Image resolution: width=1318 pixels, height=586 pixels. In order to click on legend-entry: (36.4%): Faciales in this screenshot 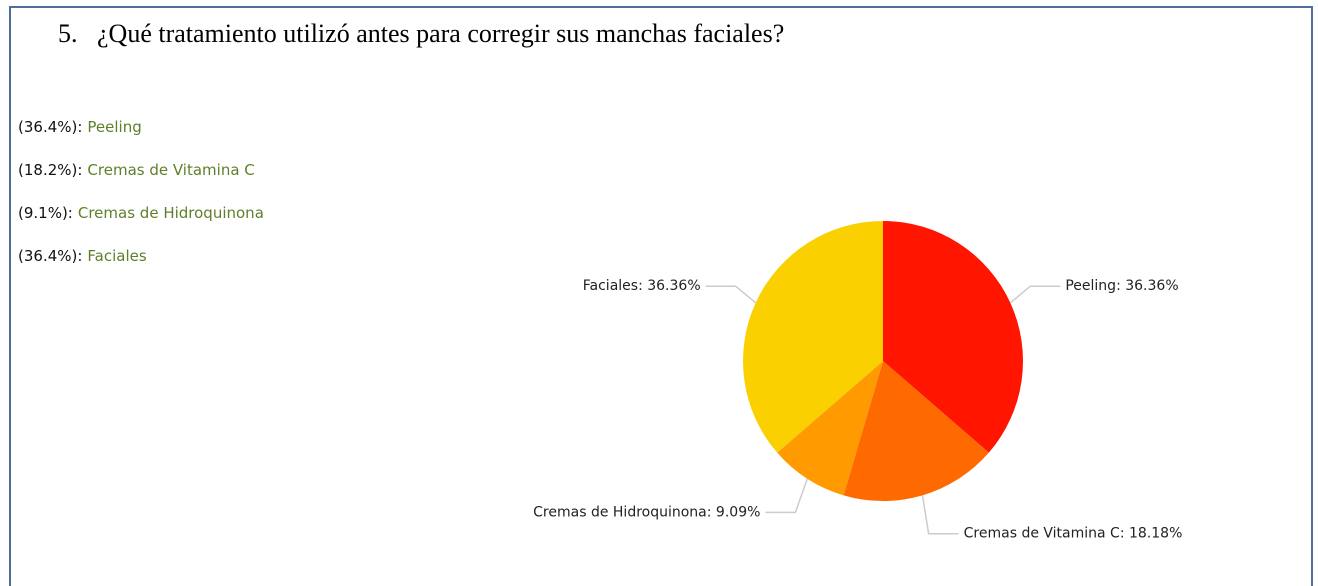, I will do `click(82, 256)`.